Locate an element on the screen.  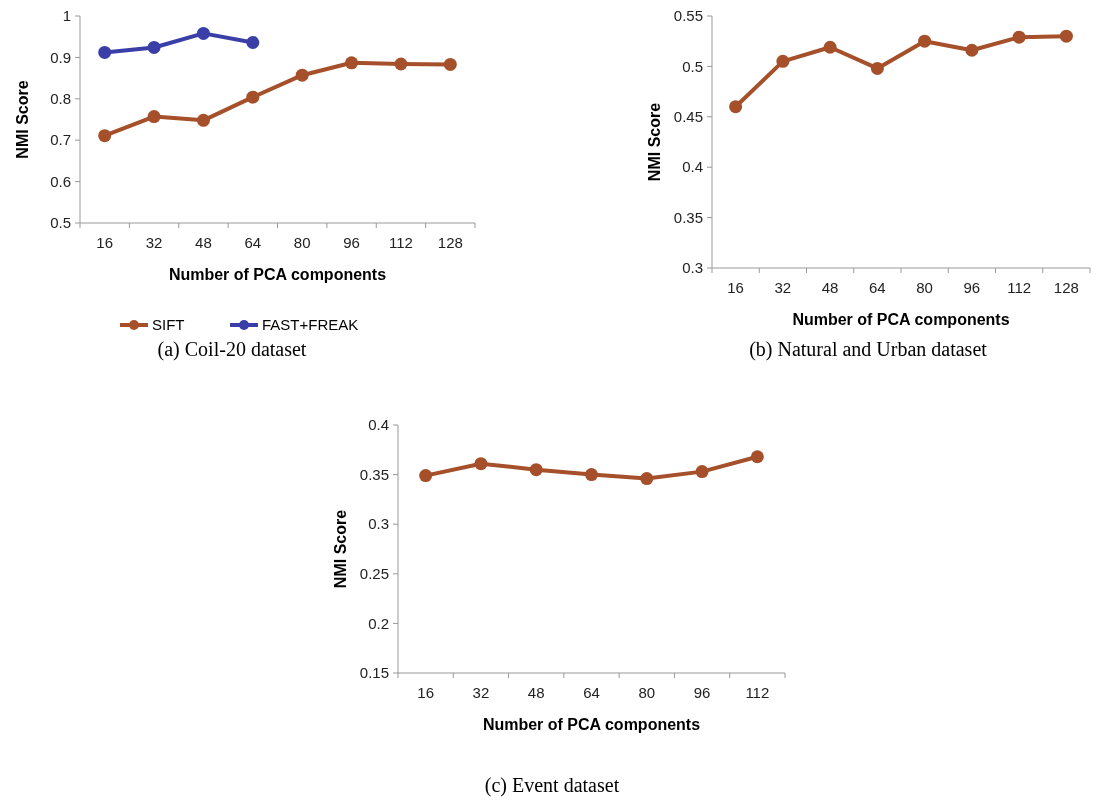
y-tick-label: 0.8 is located at coordinates (60, 99).